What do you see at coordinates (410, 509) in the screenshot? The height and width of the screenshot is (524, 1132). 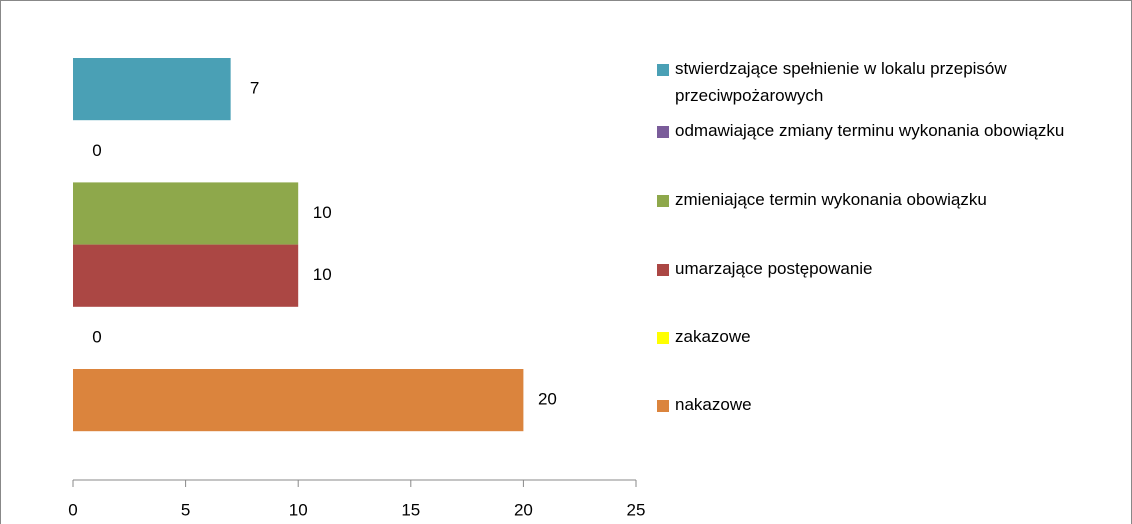 I see `x-tick-label: 15` at bounding box center [410, 509].